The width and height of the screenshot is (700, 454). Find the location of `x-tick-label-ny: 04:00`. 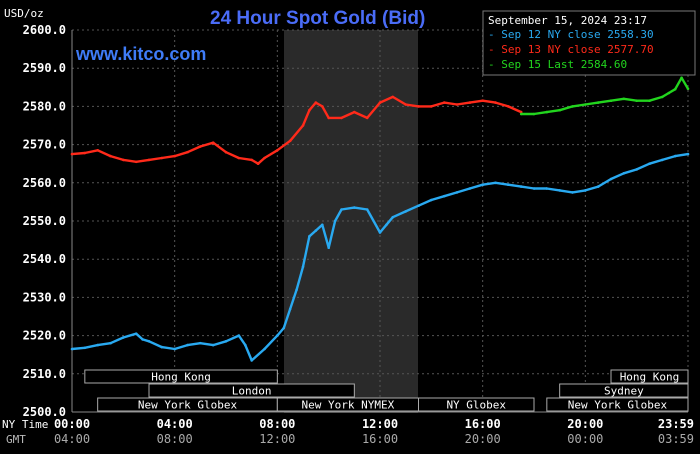

x-tick-label-ny: 04:00 is located at coordinates (175, 424).